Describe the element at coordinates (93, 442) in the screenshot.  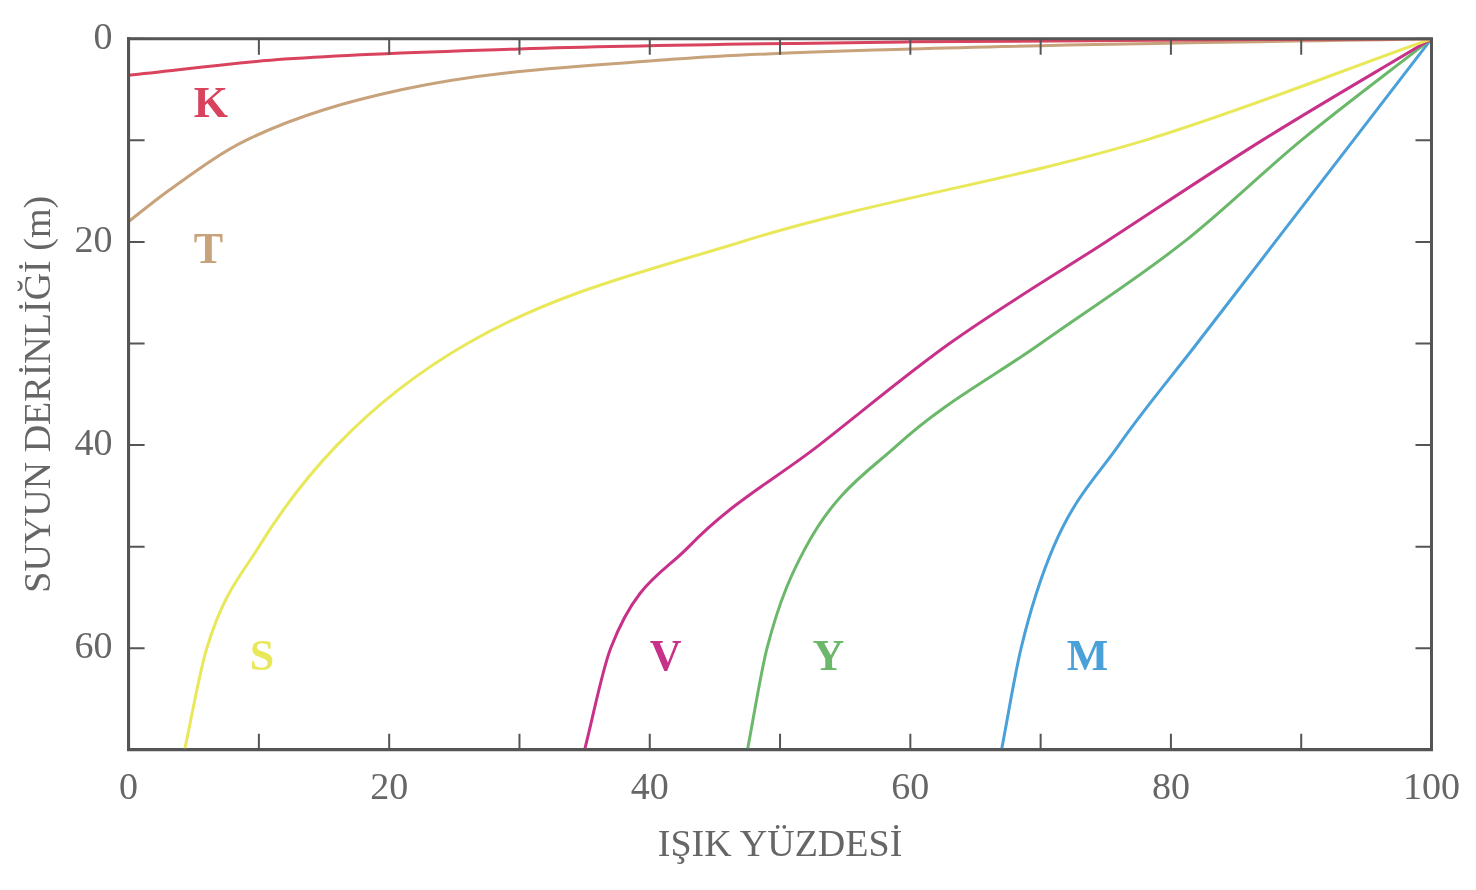
I see `y-tick-label: 40` at that location.